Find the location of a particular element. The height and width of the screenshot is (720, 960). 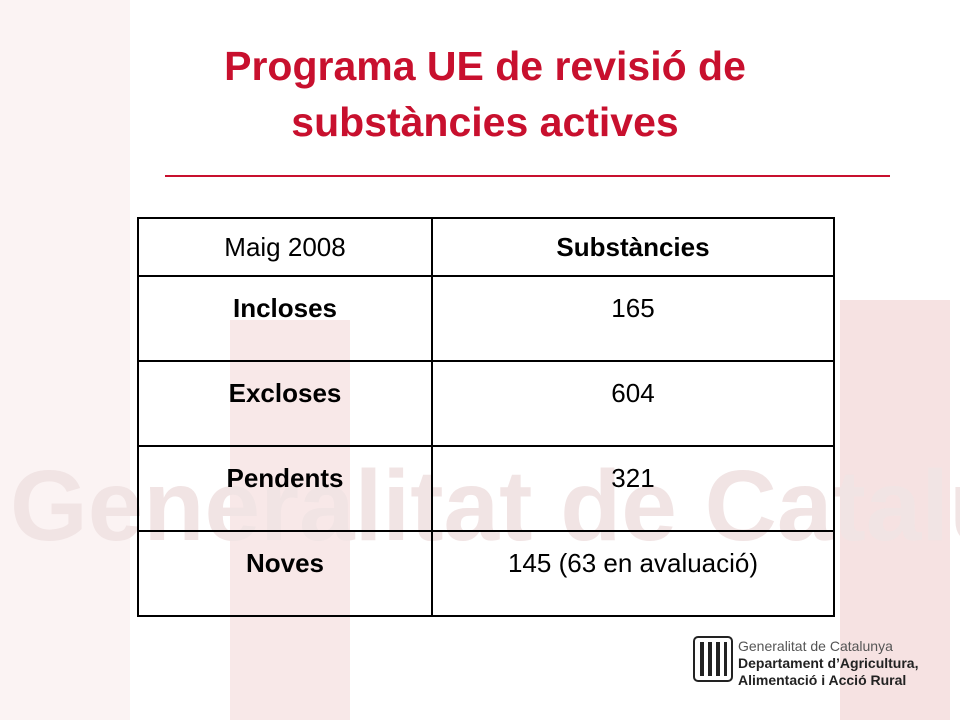

logo-line: Generalitat de Catalunya is located at coordinates (815, 646).